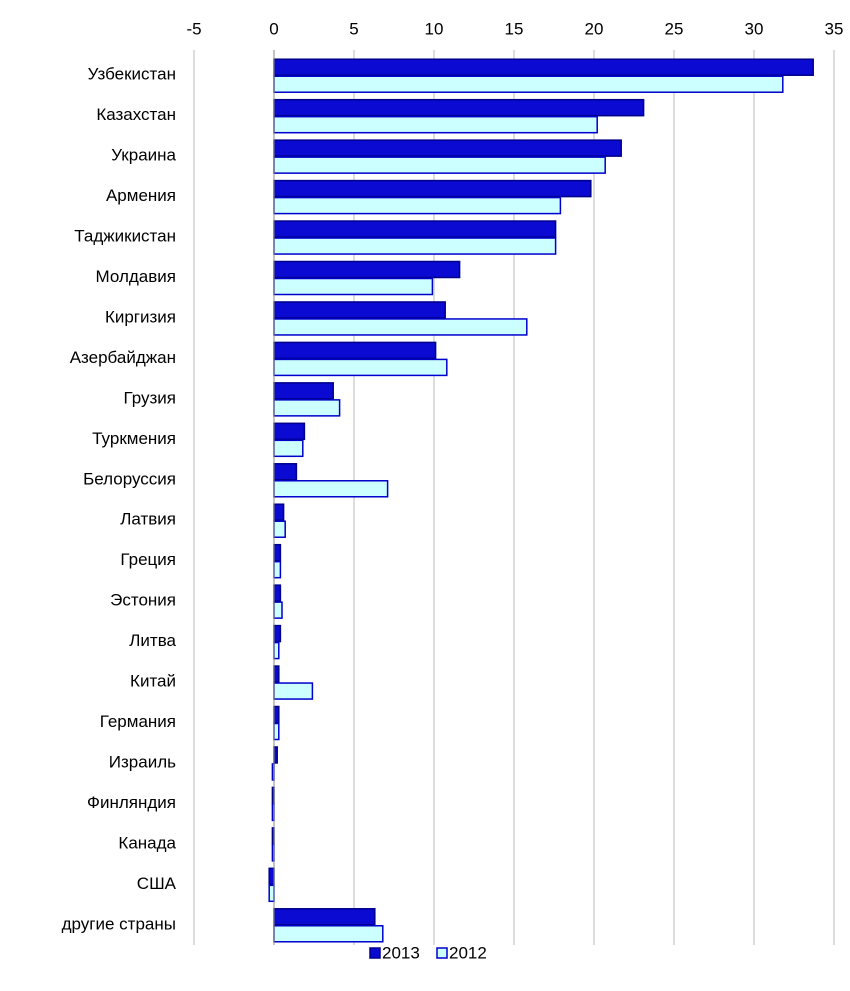 This screenshot has height=991, width=850. Describe the element at coordinates (136, 114) in the screenshot. I see `y-tick-label: Казахстан` at that location.